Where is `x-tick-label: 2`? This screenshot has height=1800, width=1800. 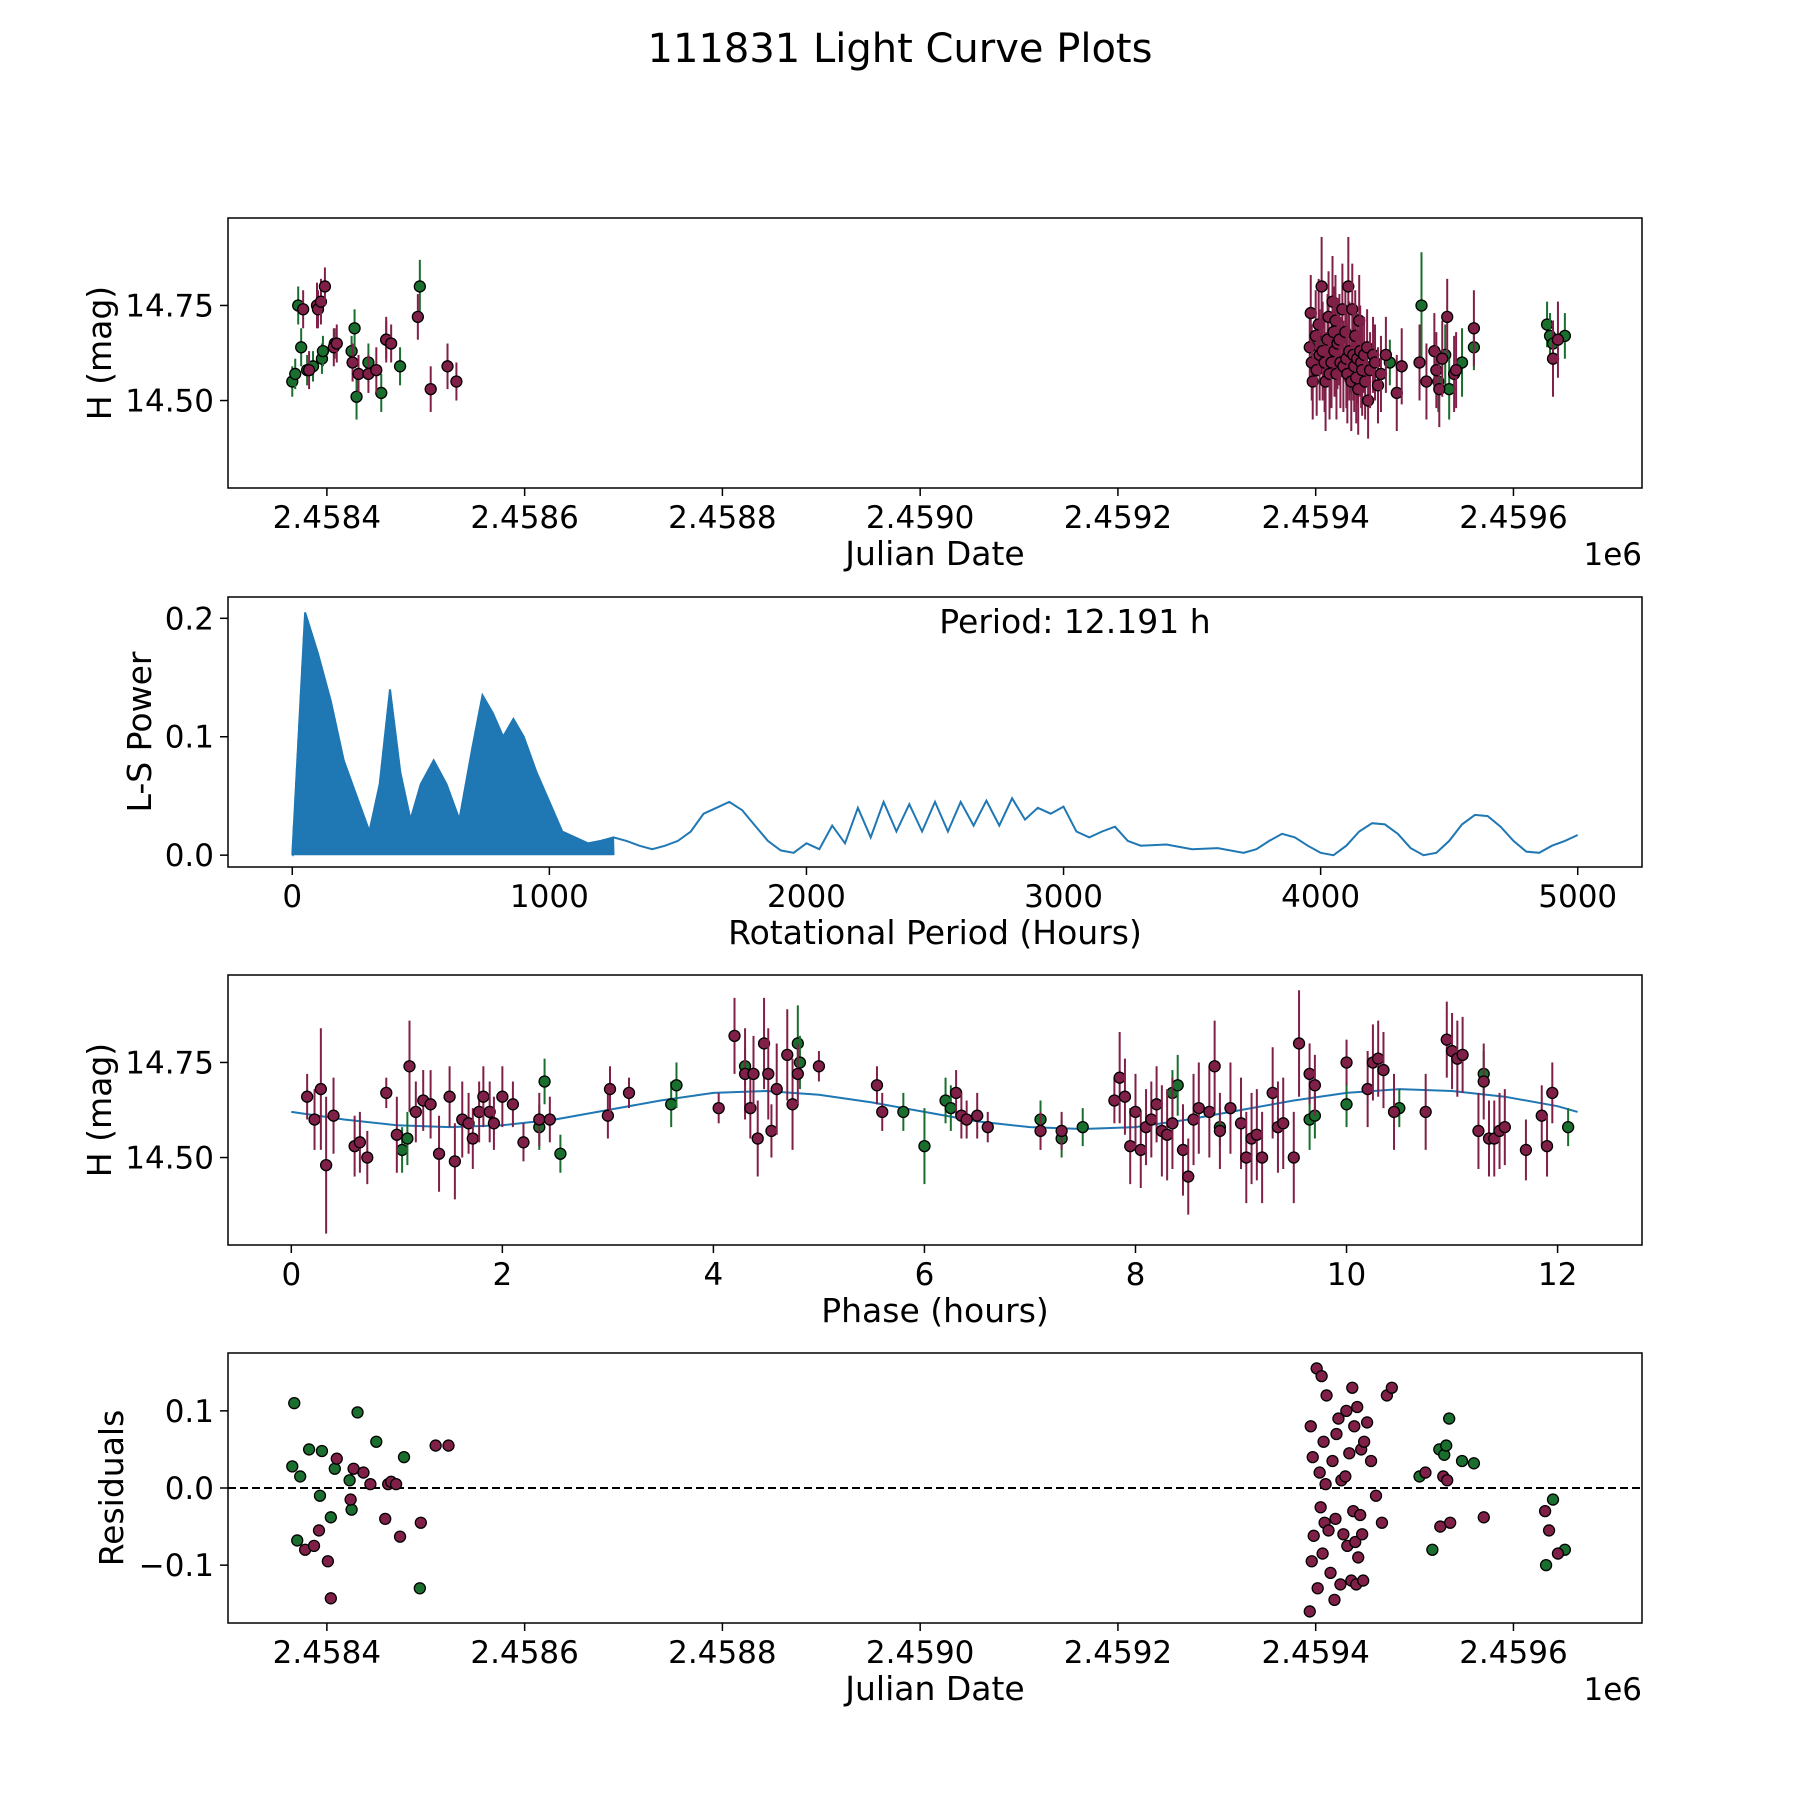
x-tick-label: 2 is located at coordinates (502, 1275).